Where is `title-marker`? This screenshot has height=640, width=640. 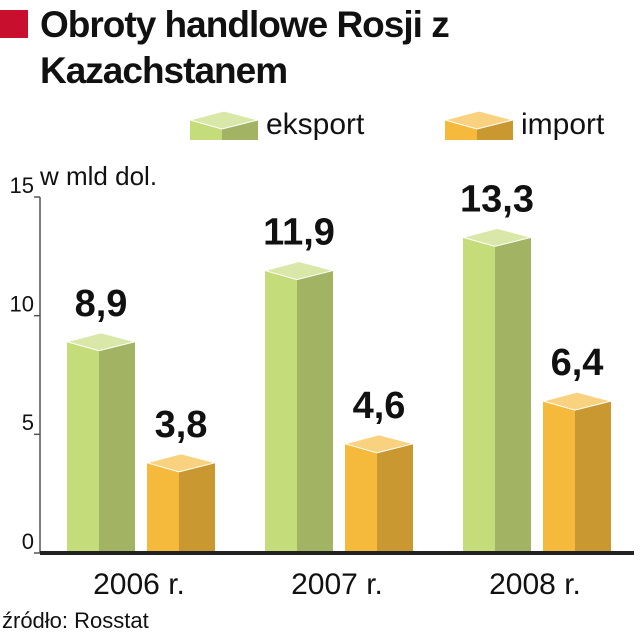 title-marker is located at coordinates (14, 24).